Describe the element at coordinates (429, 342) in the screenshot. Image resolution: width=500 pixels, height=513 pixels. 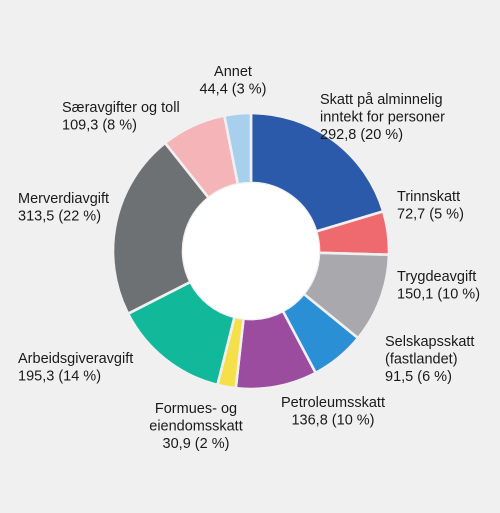
I see `label-name-line: Selskapsskatt` at that location.